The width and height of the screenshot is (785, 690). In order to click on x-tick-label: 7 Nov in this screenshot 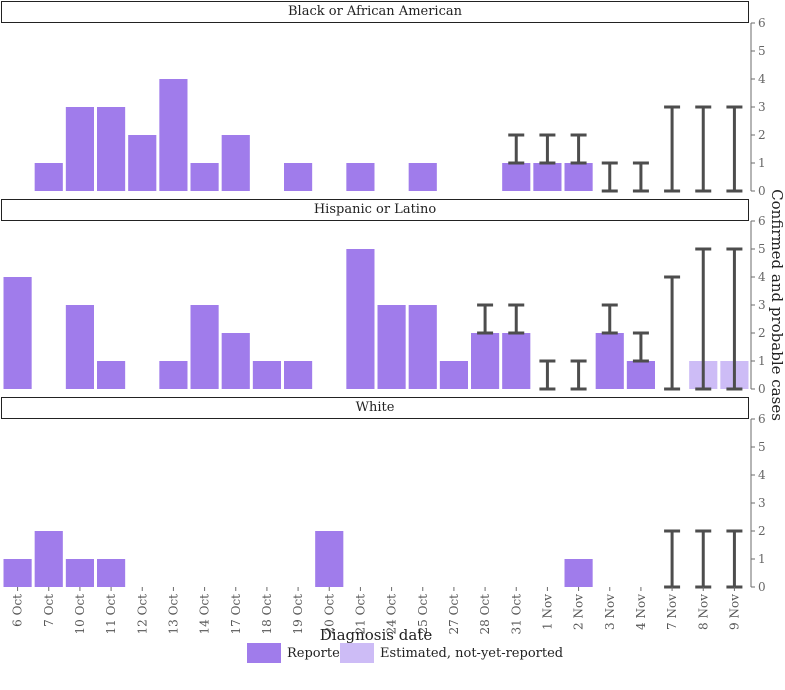, I will do `click(672, 612)`.